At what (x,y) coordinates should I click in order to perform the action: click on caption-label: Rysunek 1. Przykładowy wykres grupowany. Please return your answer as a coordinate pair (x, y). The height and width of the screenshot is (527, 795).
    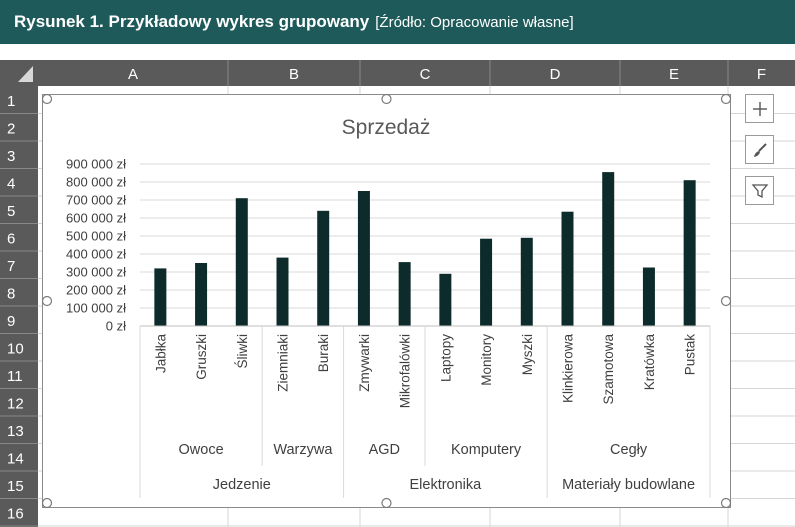
    Looking at the image, I should click on (192, 21).